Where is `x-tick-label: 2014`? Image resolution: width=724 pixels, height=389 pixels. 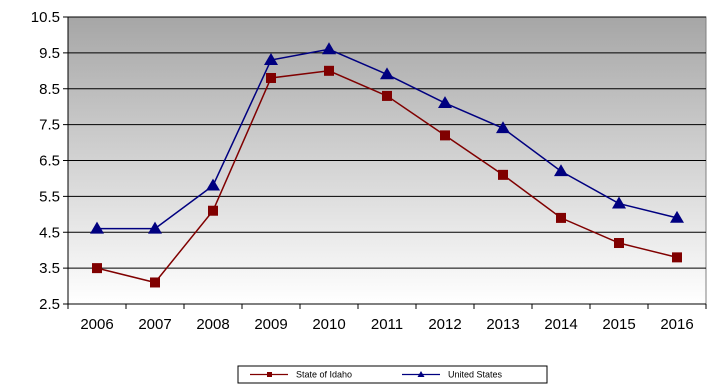
x-tick-label: 2014 is located at coordinates (560, 324).